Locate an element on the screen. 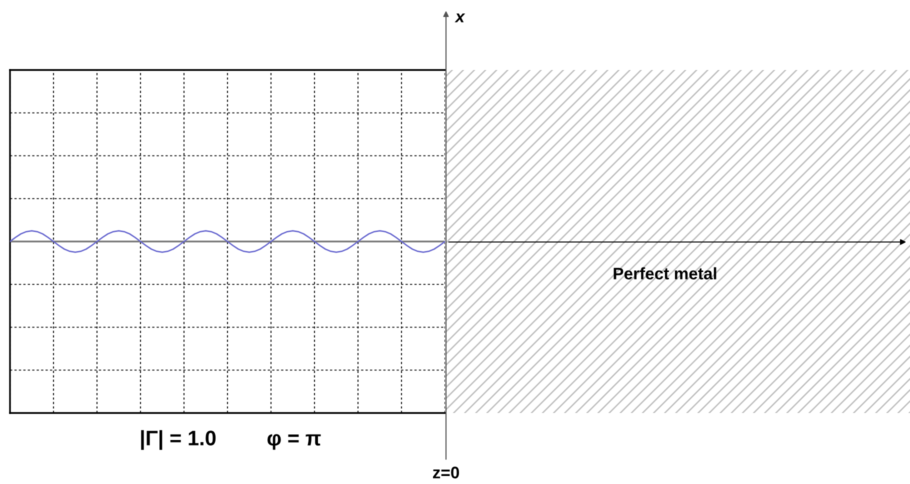  text: Perfect metal is located at coordinates (665, 273).